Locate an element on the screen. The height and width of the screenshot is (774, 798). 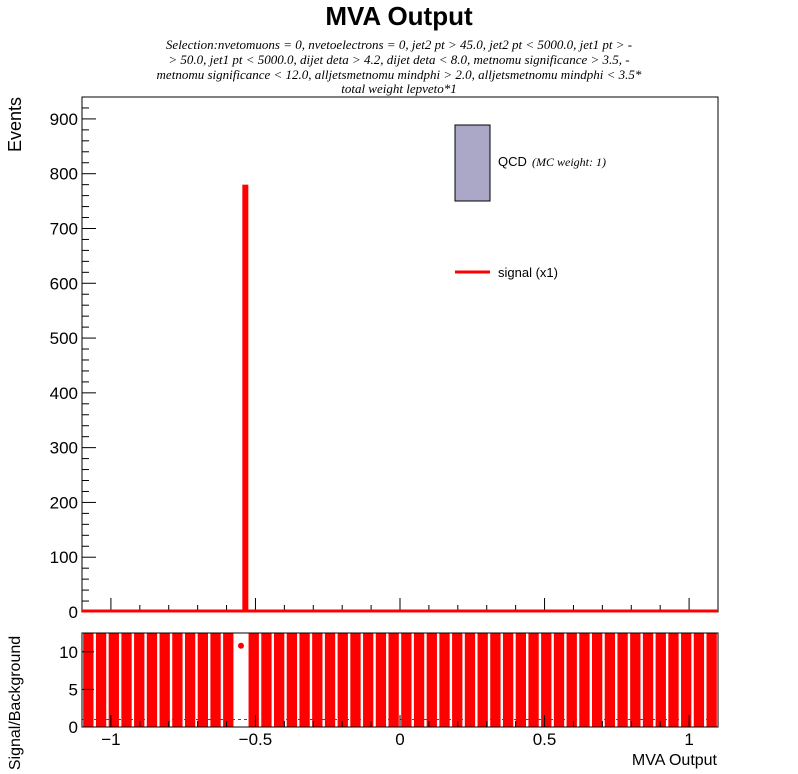
ratio-x-tick-label: 0 is located at coordinates (399, 739).